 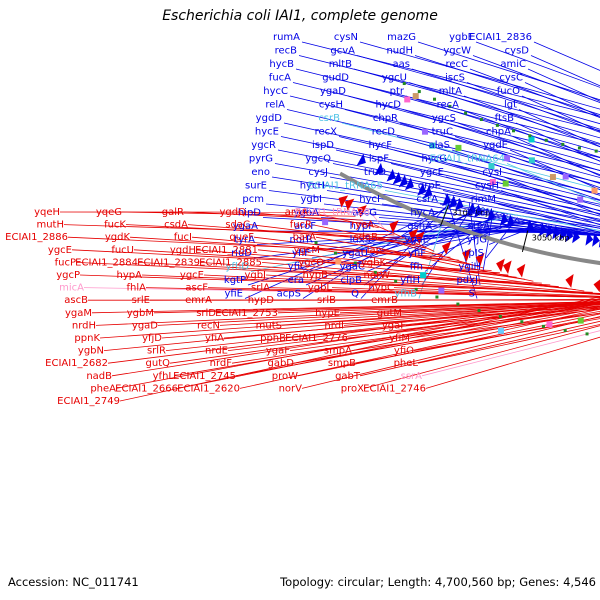 What do you see at coordinates (498, 132) in the screenshot?
I see `gene-label: chpA` at bounding box center [498, 132].